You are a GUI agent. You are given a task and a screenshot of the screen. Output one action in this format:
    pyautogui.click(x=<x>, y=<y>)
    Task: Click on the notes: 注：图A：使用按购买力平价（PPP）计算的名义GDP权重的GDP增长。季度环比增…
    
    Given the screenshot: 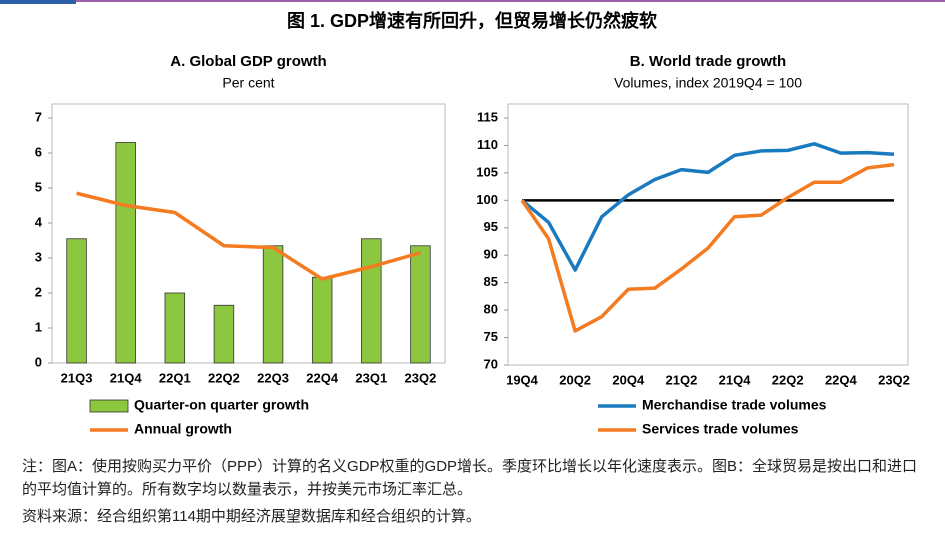 What is the action you would take?
    pyautogui.click(x=474, y=493)
    